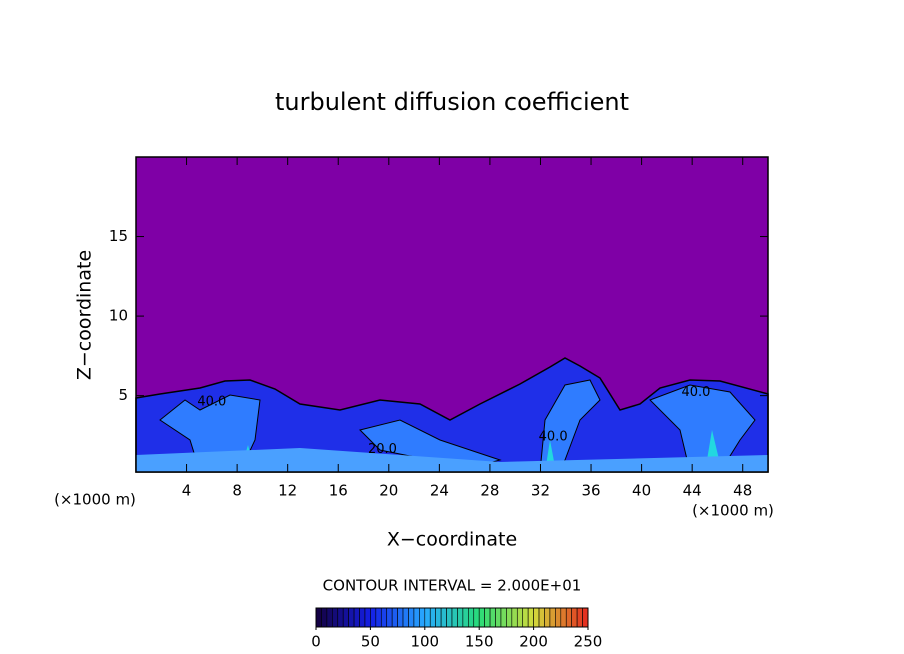 This screenshot has width=904, height=654. What do you see at coordinates (590, 491) in the screenshot?
I see `x-tick-label: 36` at bounding box center [590, 491].